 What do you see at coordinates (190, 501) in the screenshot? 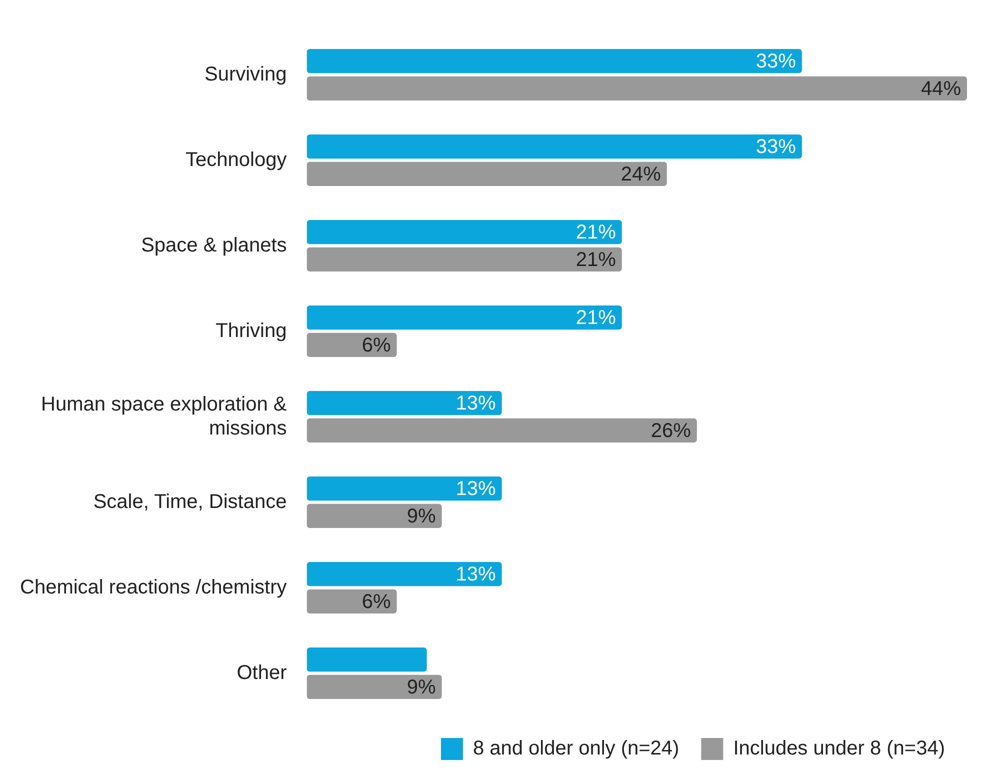
I see `y-tick-label: Scale, Time, Distance` at bounding box center [190, 501].